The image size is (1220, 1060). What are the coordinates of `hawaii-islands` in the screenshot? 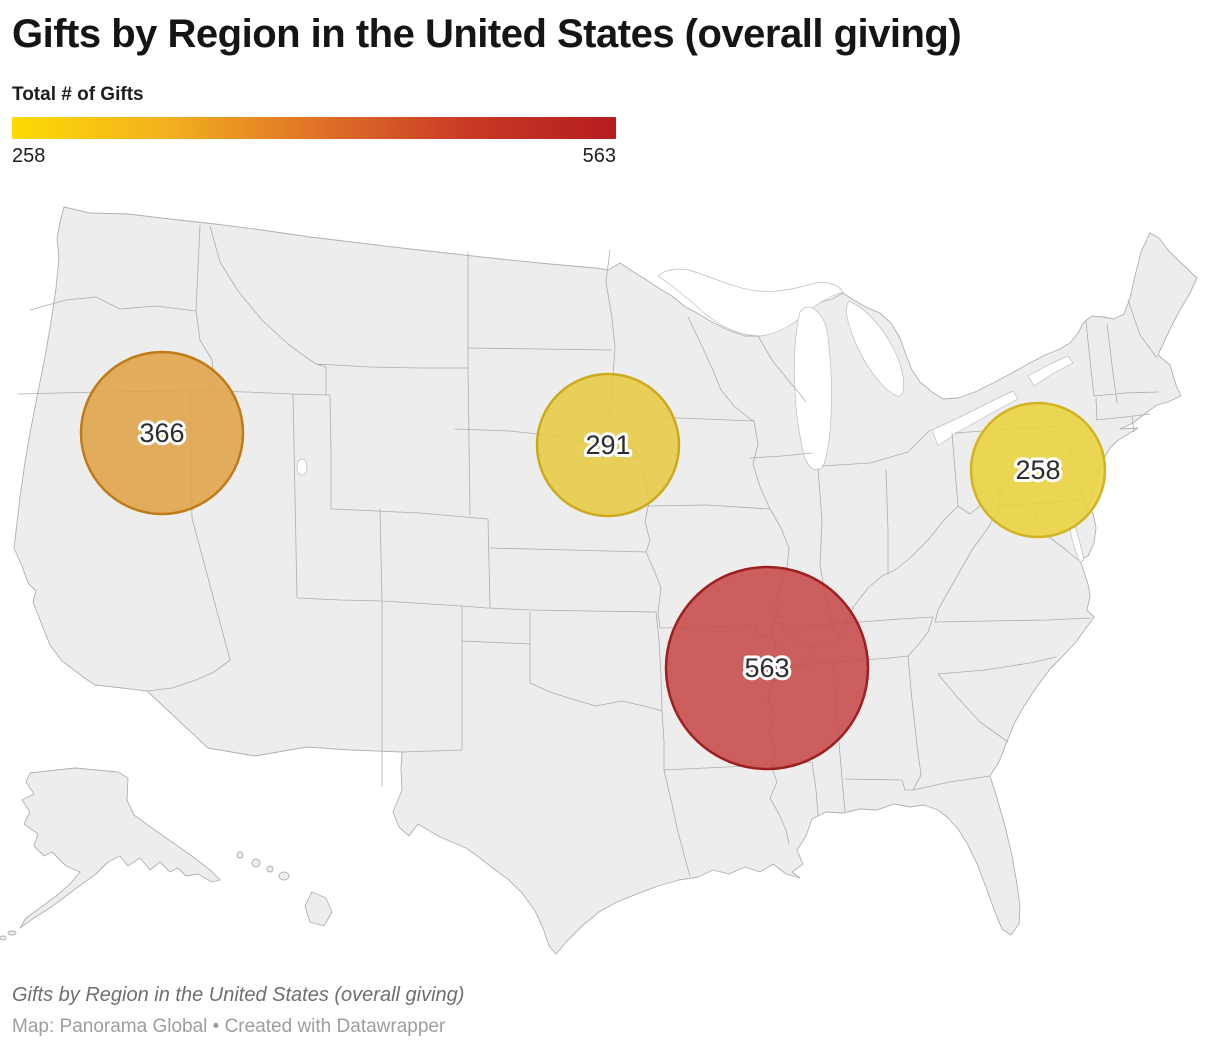 It's located at (284, 889).